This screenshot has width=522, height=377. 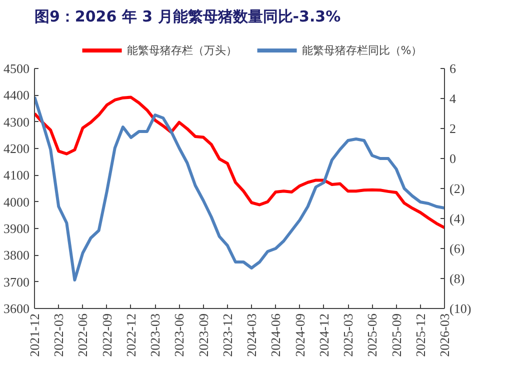 I want to click on x-tick-label: 2025-03, so click(x=348, y=335).